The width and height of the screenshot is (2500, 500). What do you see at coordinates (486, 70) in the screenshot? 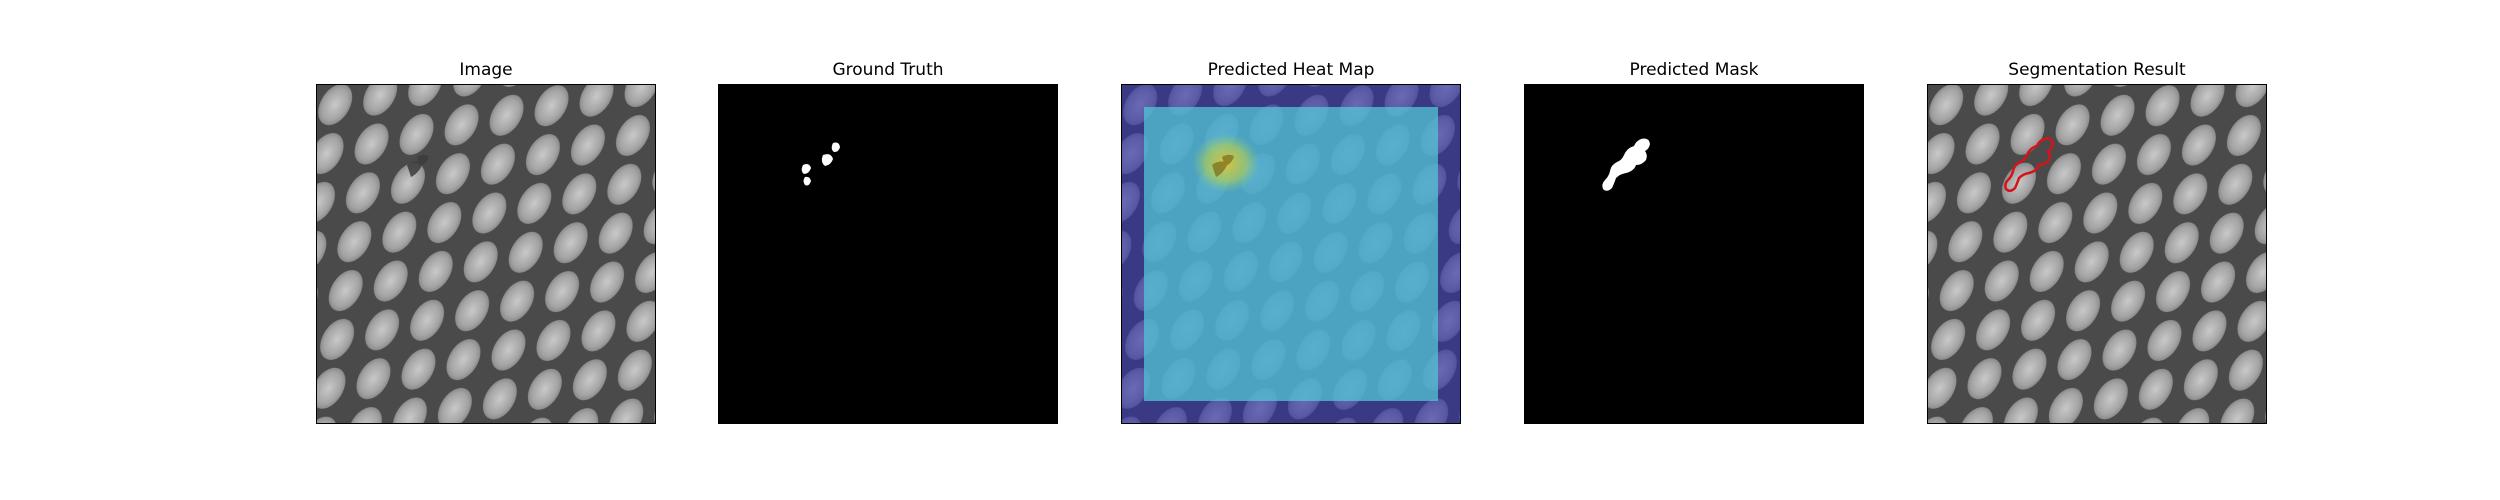
I see `panel-title-image: Image` at bounding box center [486, 70].